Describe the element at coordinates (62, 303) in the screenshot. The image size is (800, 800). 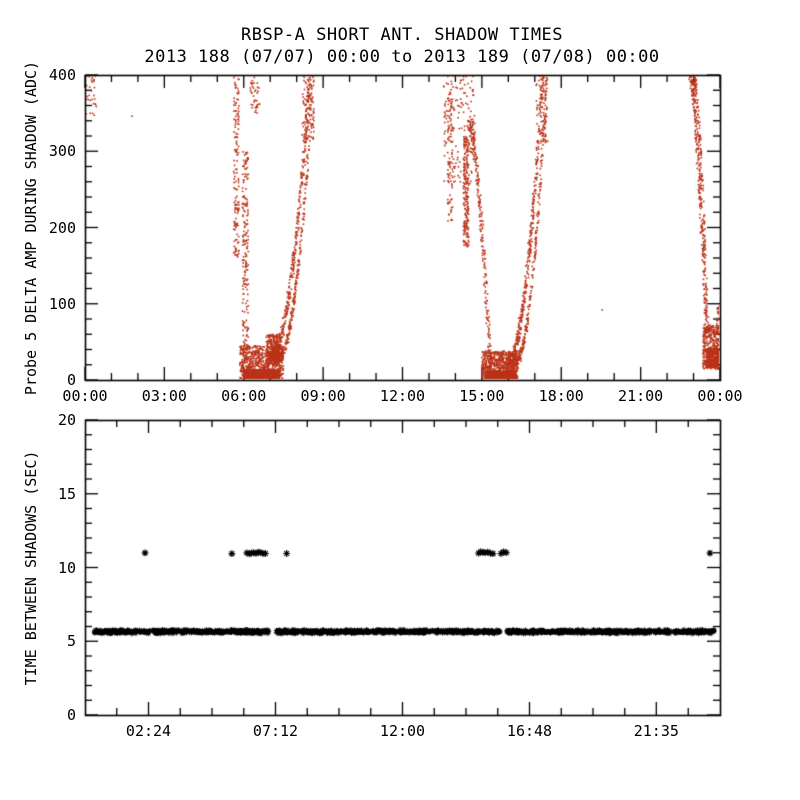
I see `top-y-tick-label: 100` at that location.